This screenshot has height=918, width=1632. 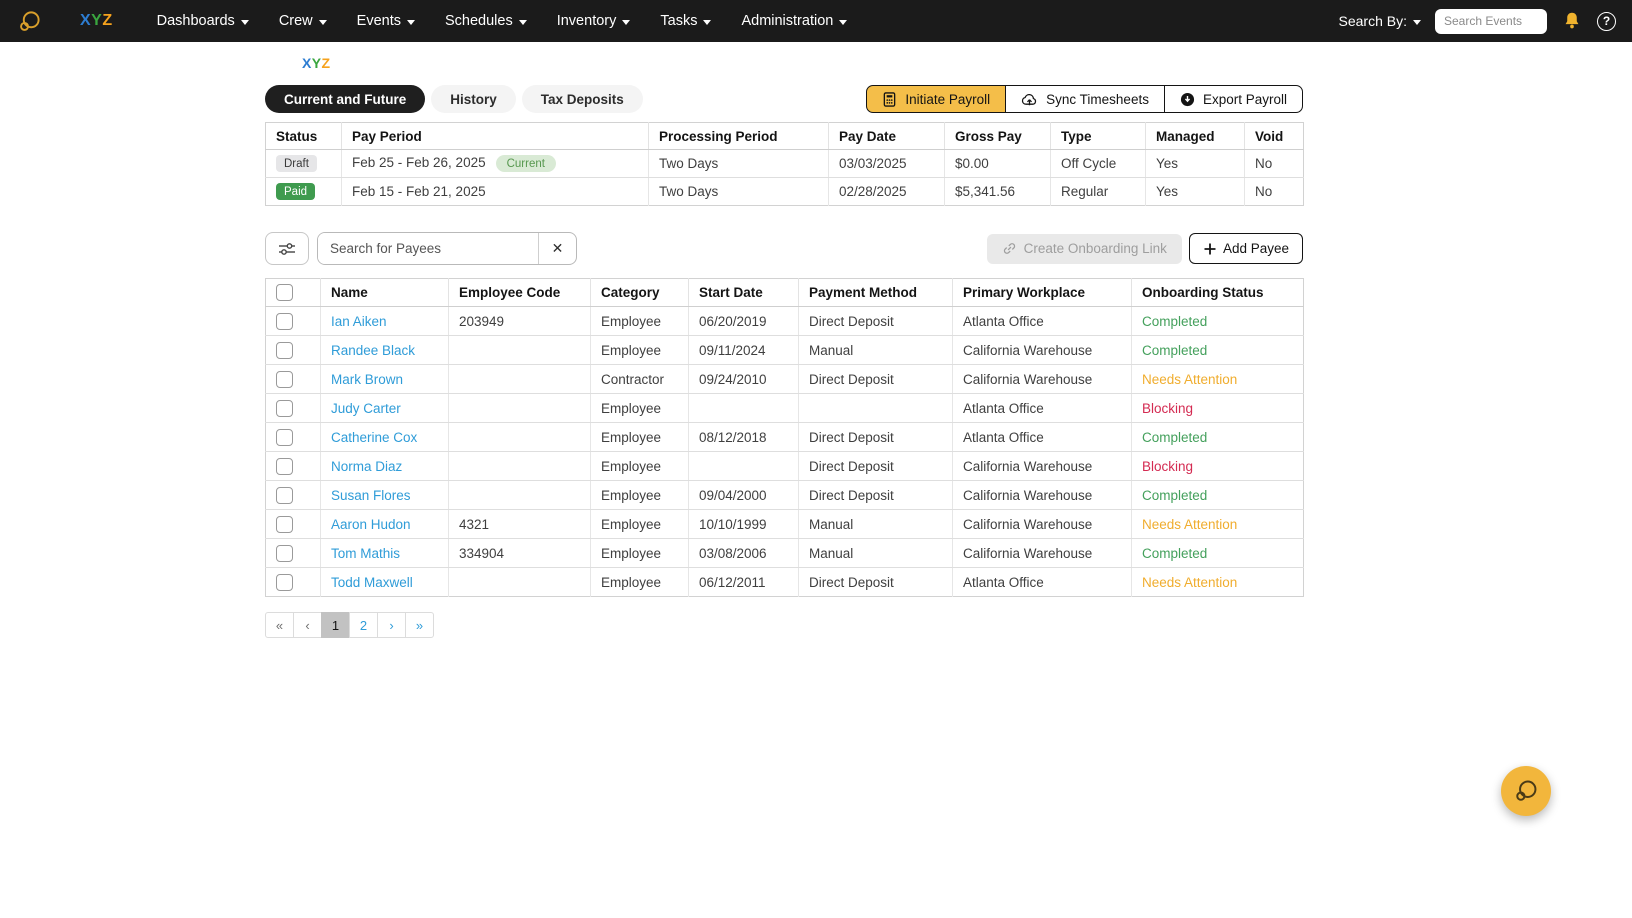 I want to click on payee-toolbar-actions: Create Onboarding Link Add Payee, so click(x=1144, y=248).